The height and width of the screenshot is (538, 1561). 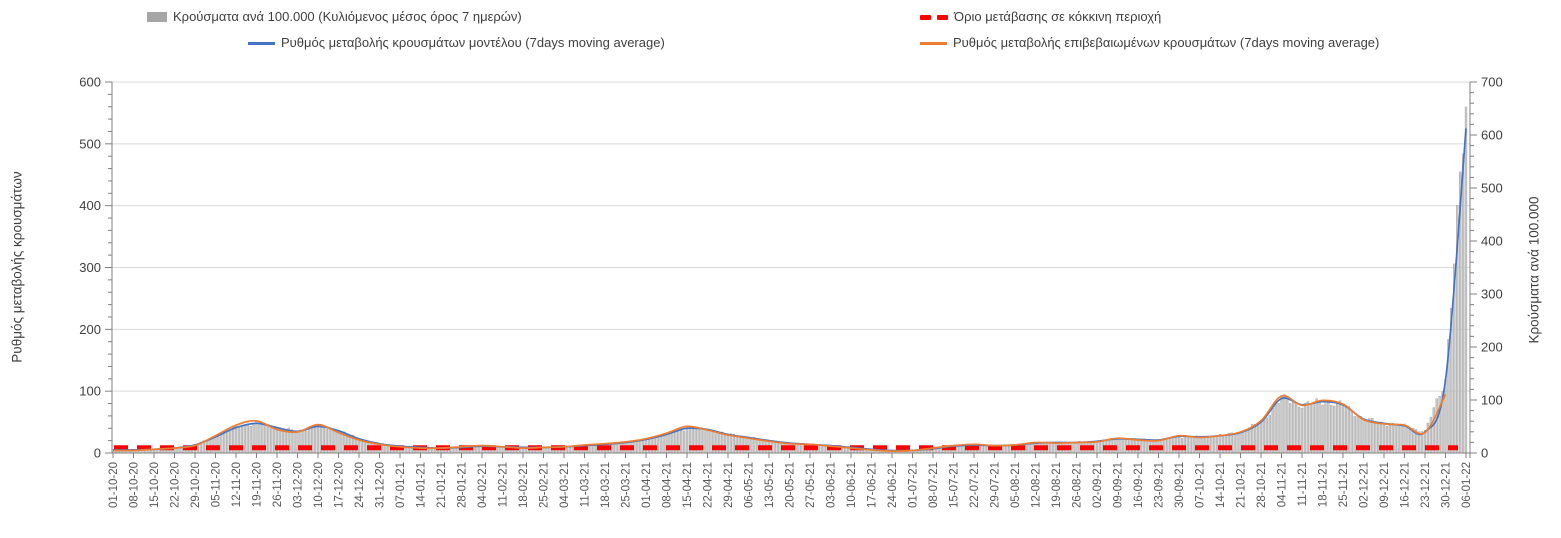 What do you see at coordinates (873, 485) in the screenshot?
I see `svg-text: 17-06-21` at bounding box center [873, 485].